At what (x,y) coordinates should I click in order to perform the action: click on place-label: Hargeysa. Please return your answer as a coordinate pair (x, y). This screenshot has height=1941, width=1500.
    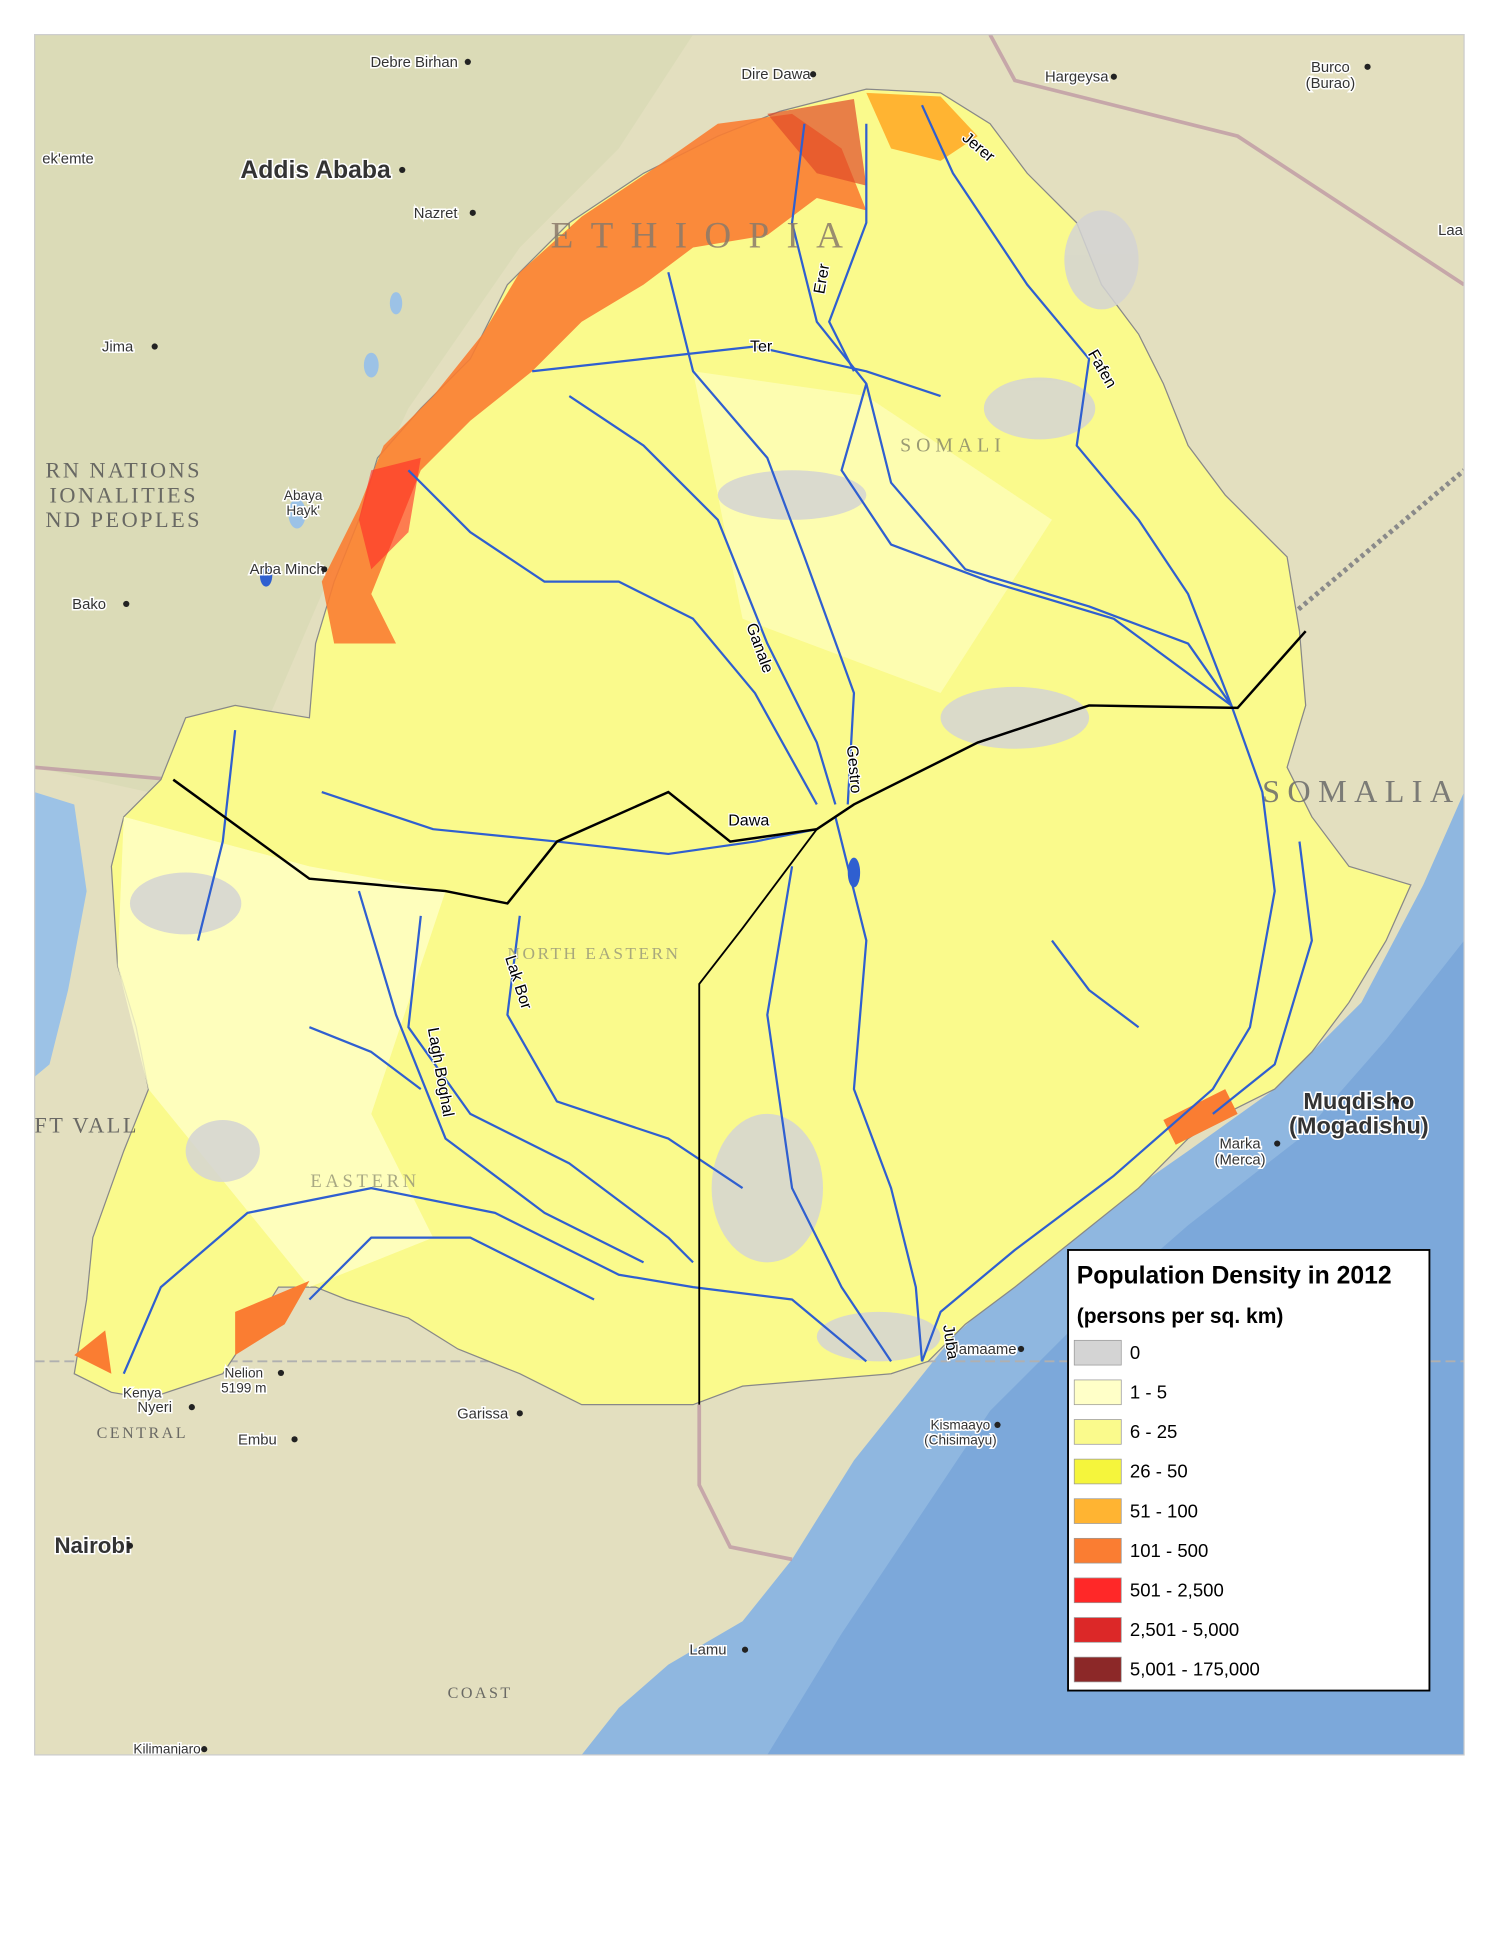
    Looking at the image, I should click on (1077, 78).